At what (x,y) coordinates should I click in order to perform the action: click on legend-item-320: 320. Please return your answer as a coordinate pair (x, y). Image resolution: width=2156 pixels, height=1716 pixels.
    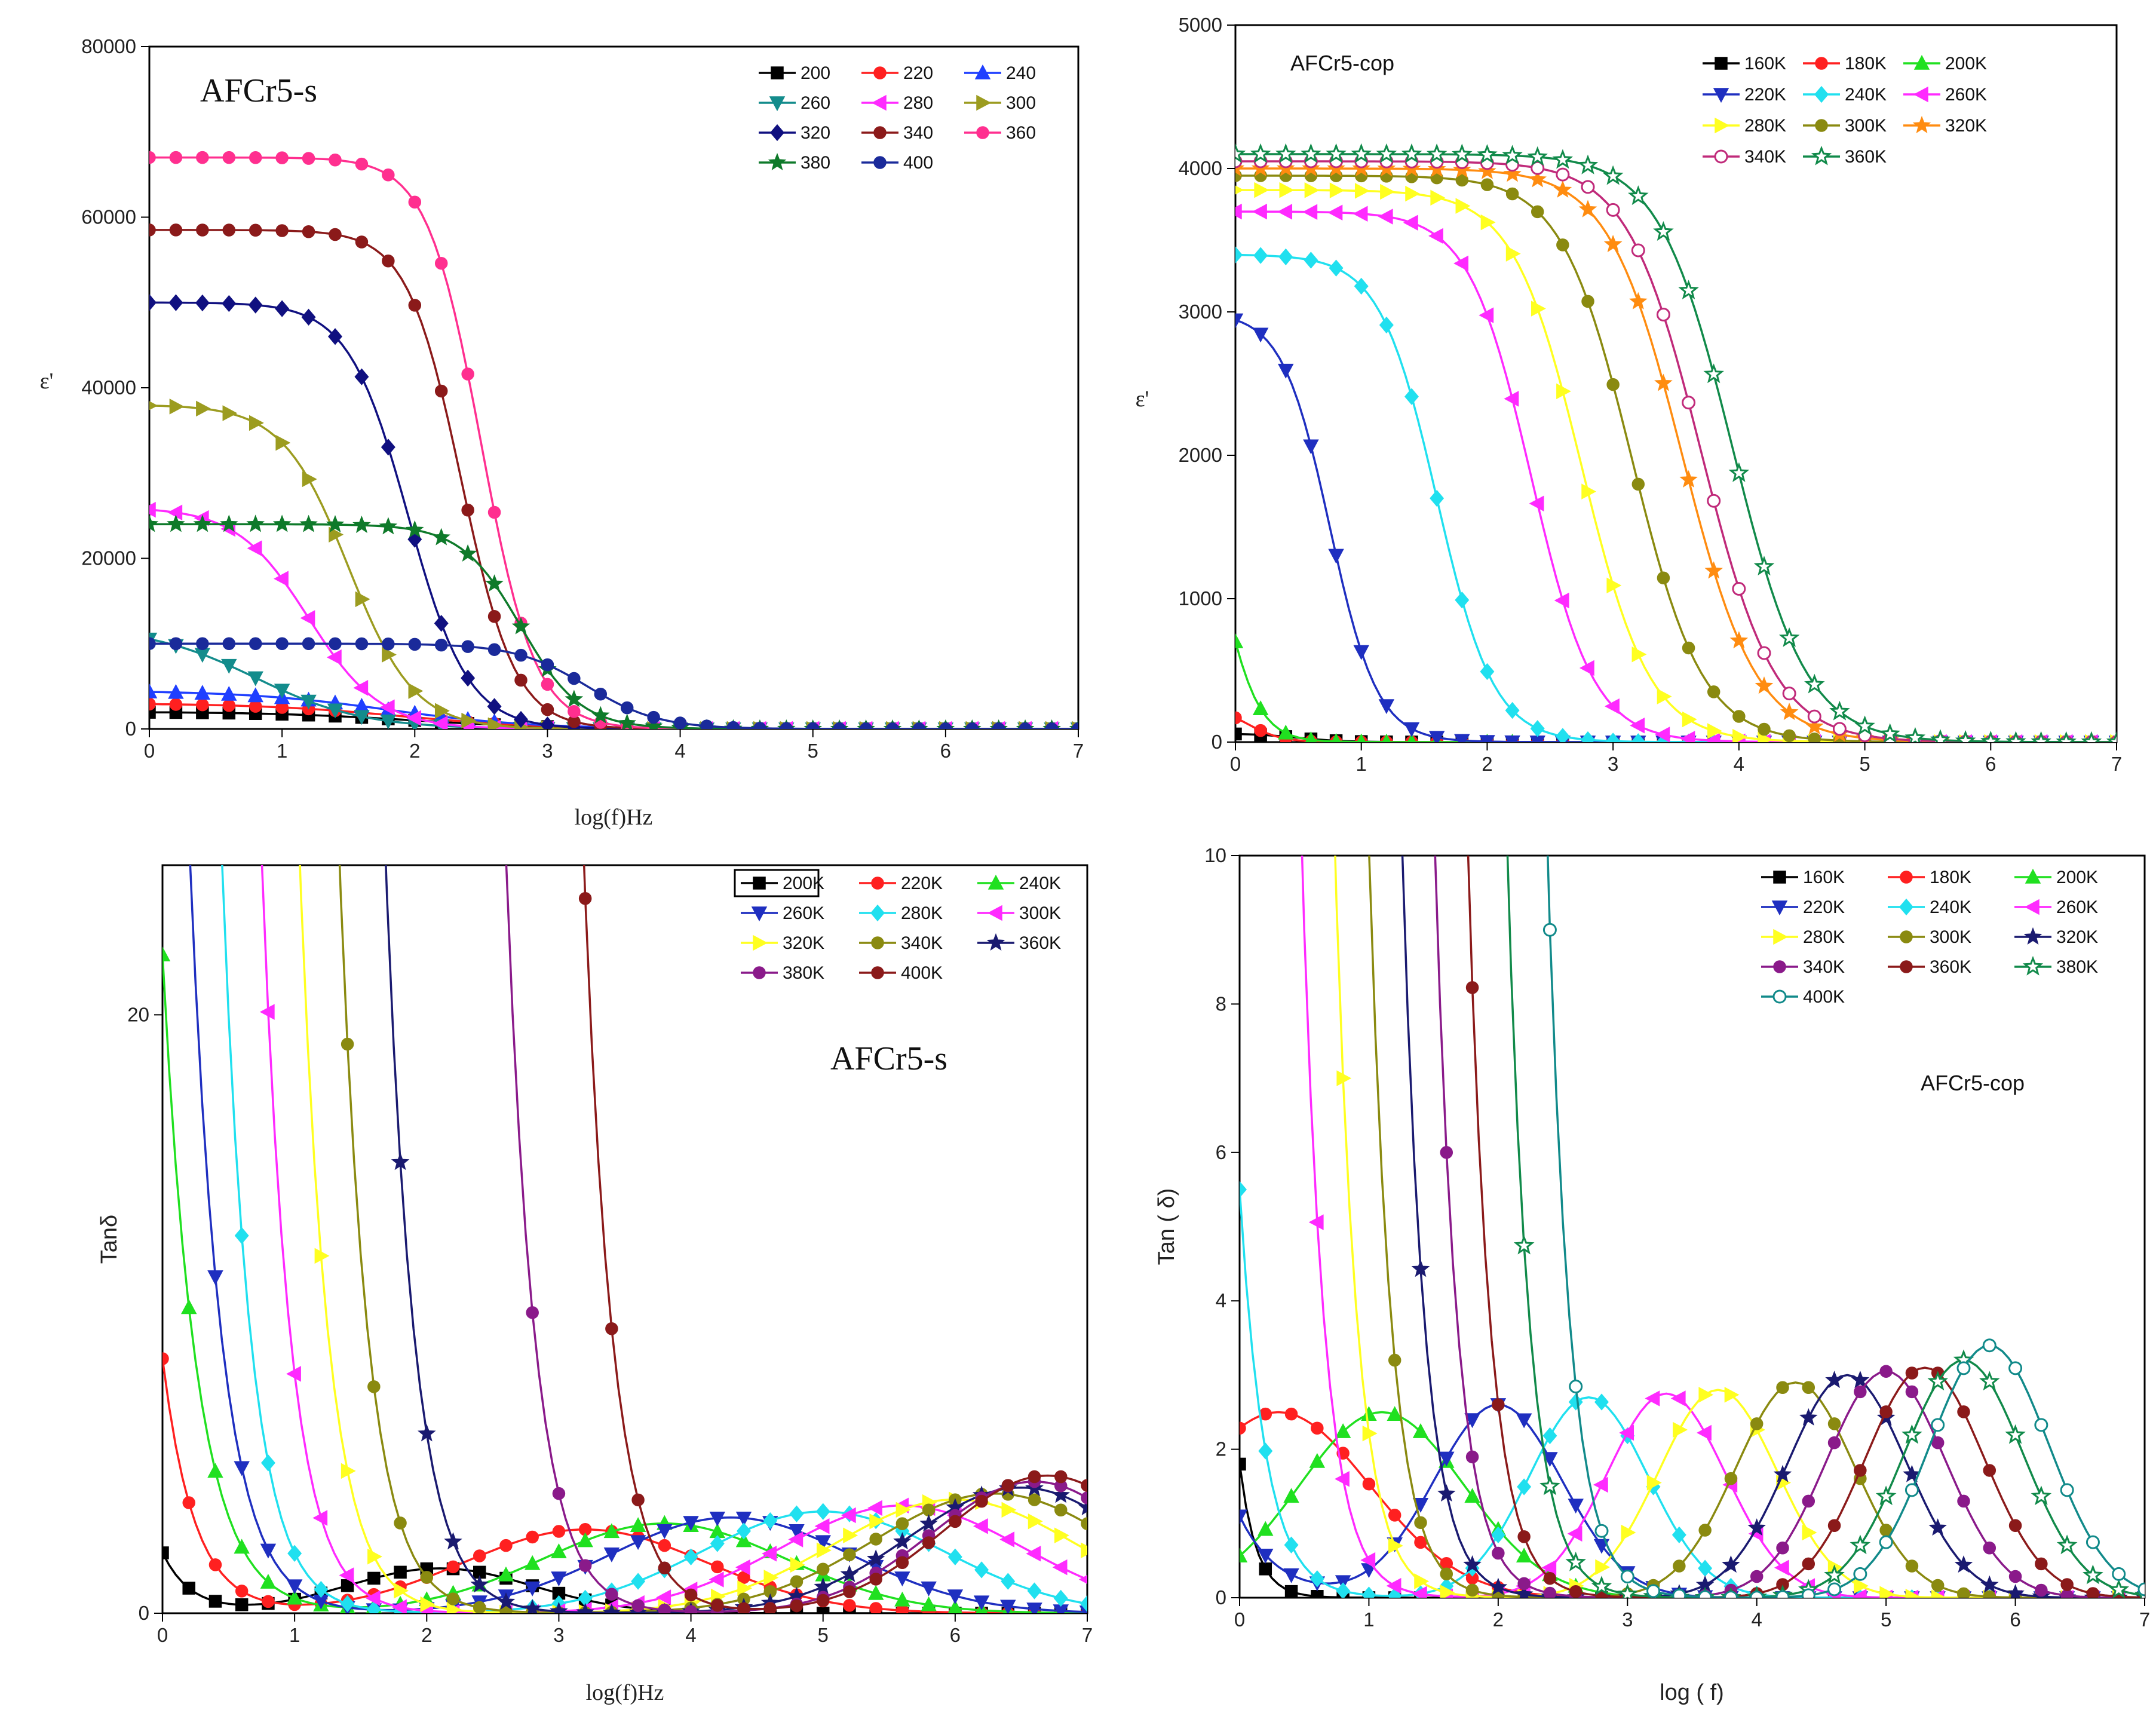
    Looking at the image, I should click on (794, 133).